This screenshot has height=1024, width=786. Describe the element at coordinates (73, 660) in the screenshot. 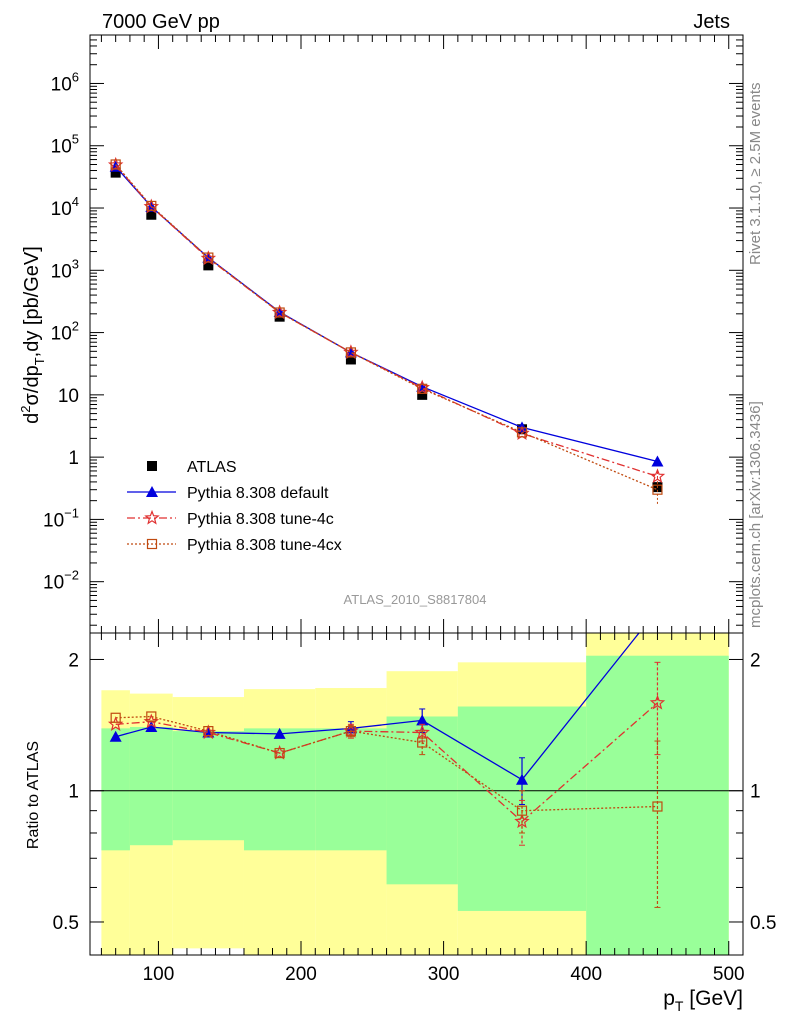

I see `ratio-y-tick-label-left: 2` at that location.